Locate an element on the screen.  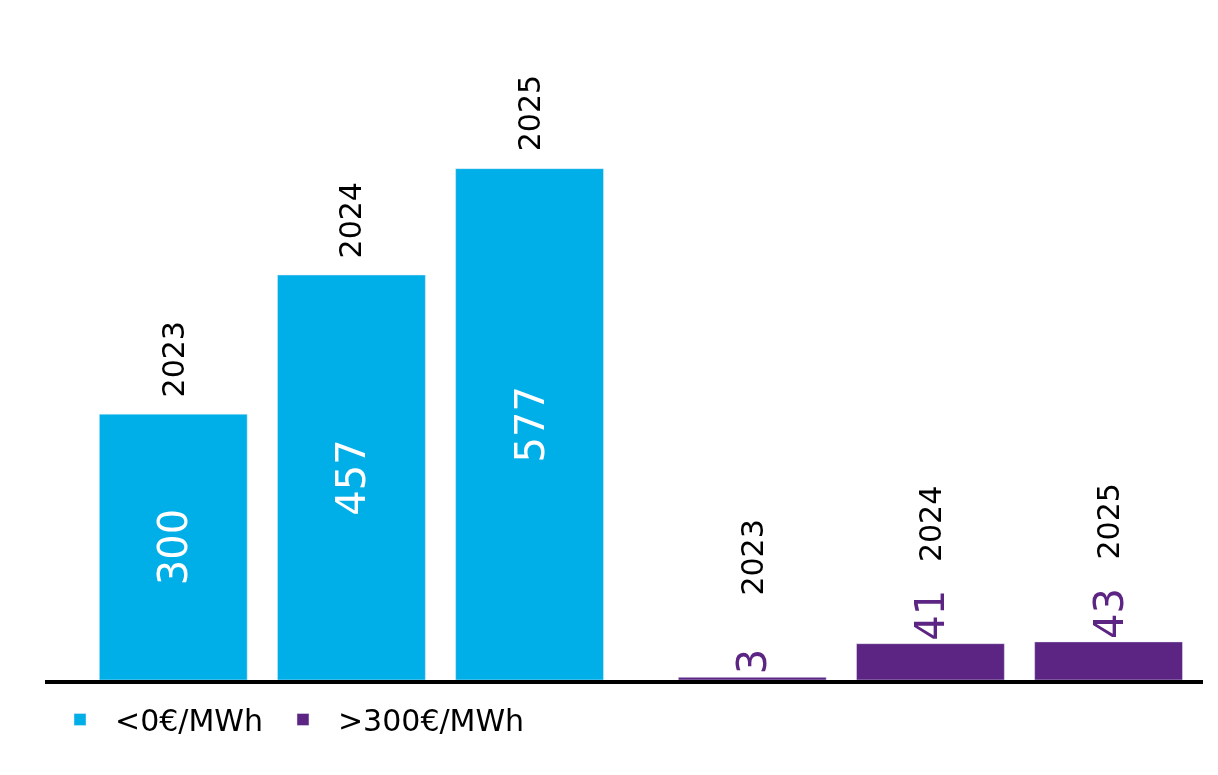
category-label: 2023 is located at coordinates (752, 557).